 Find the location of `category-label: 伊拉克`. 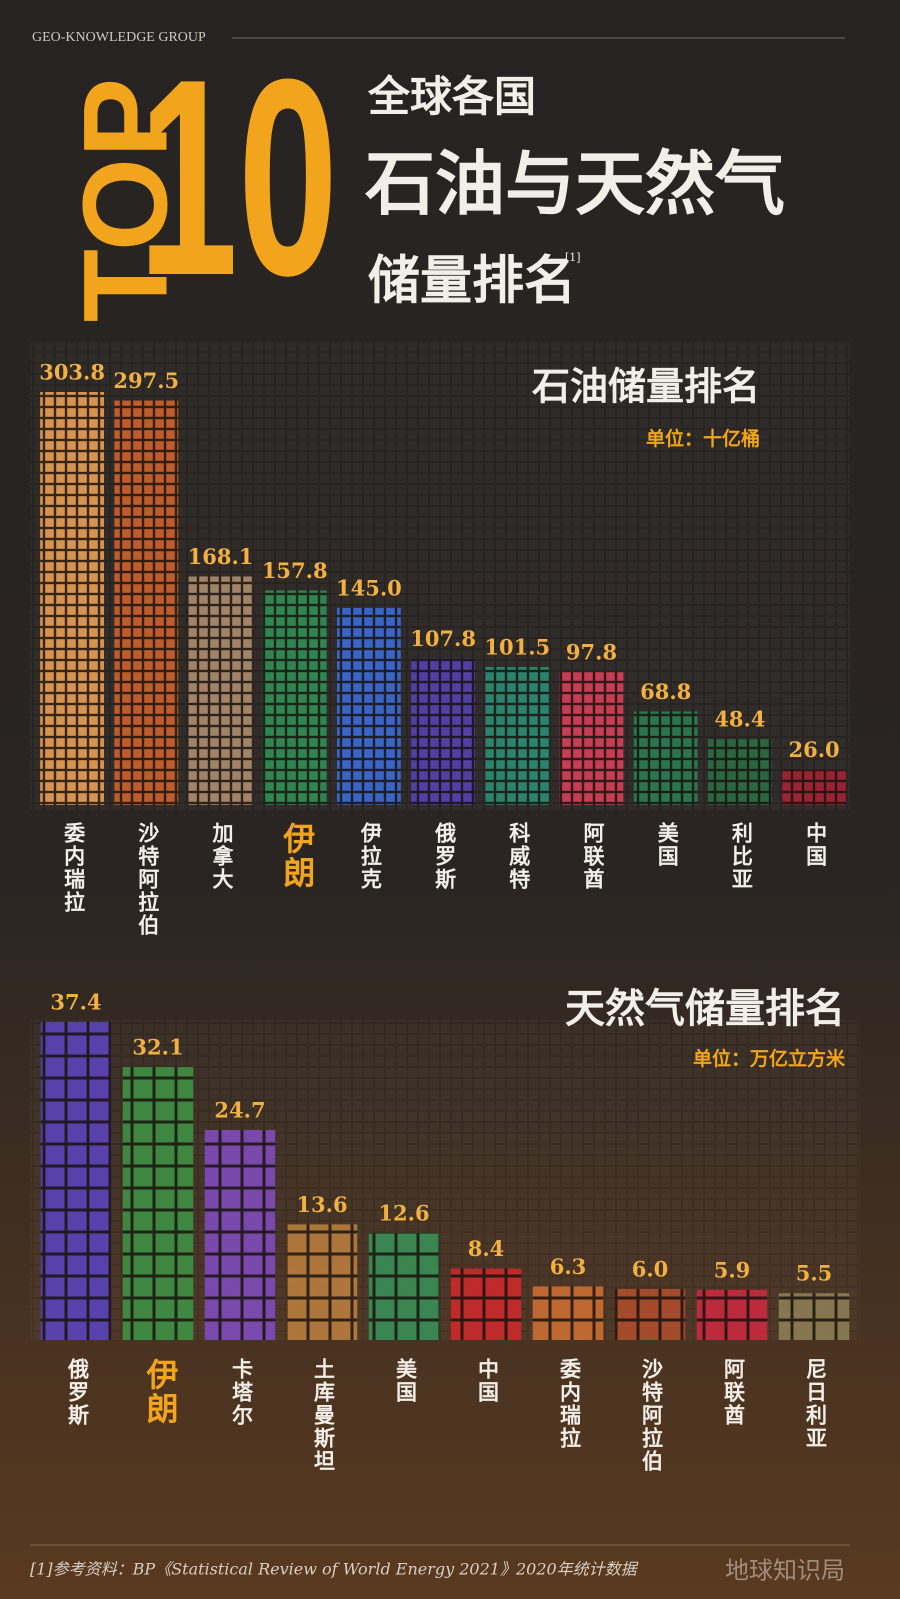

category-label: 伊拉克 is located at coordinates (370, 856).